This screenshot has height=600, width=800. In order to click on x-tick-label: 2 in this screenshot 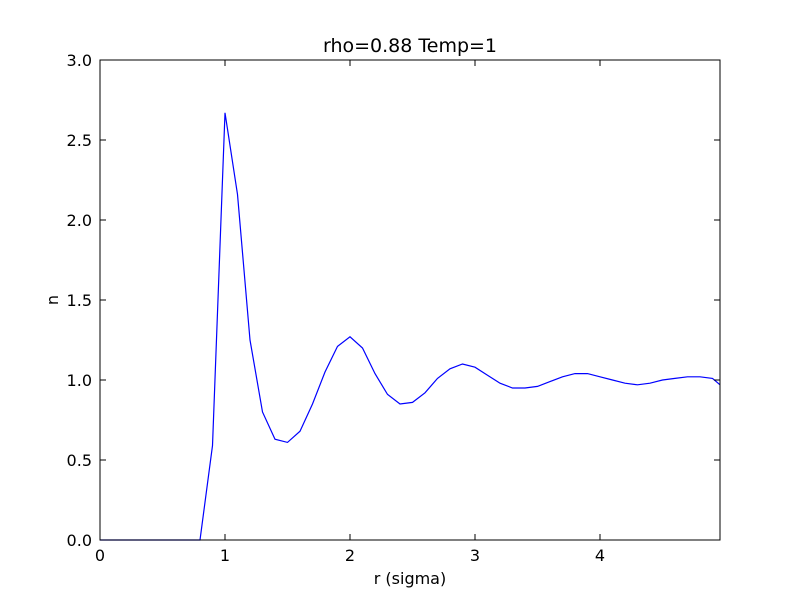, I will do `click(350, 555)`.